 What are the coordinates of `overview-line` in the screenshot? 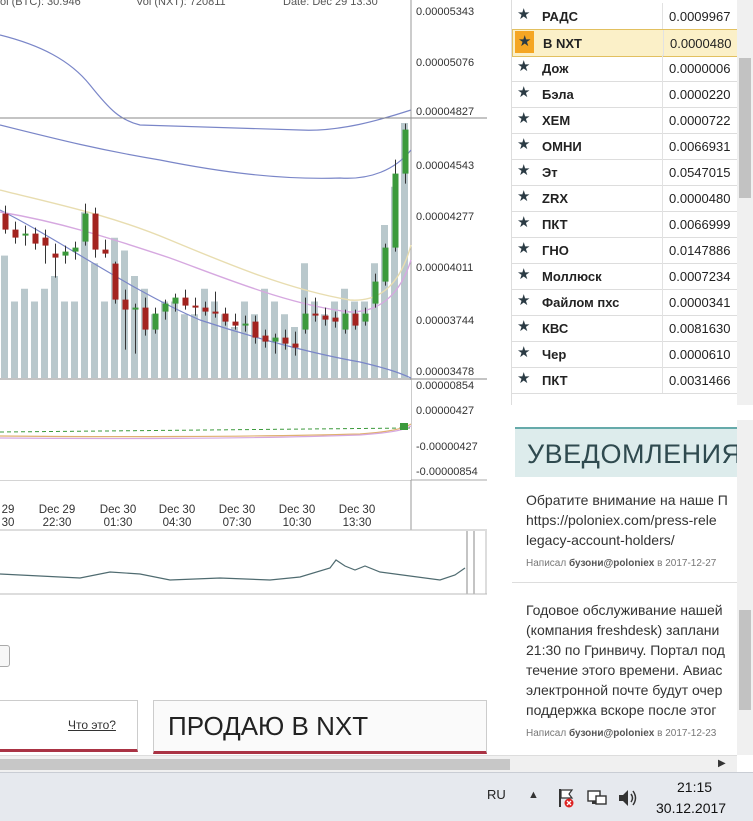 It's located at (233, 570).